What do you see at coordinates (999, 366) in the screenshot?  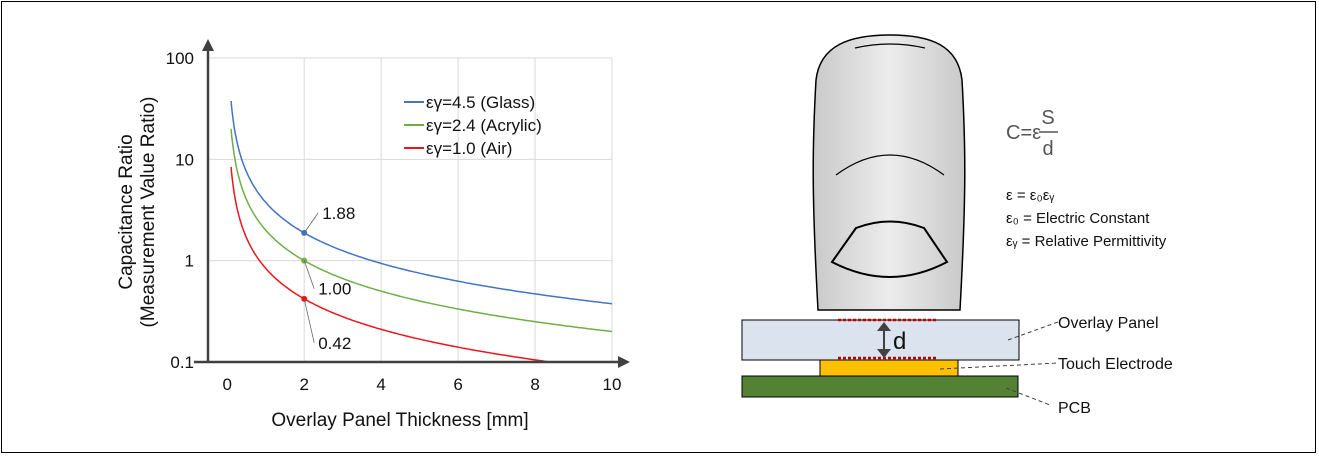 I see `electrode-leader` at bounding box center [999, 366].